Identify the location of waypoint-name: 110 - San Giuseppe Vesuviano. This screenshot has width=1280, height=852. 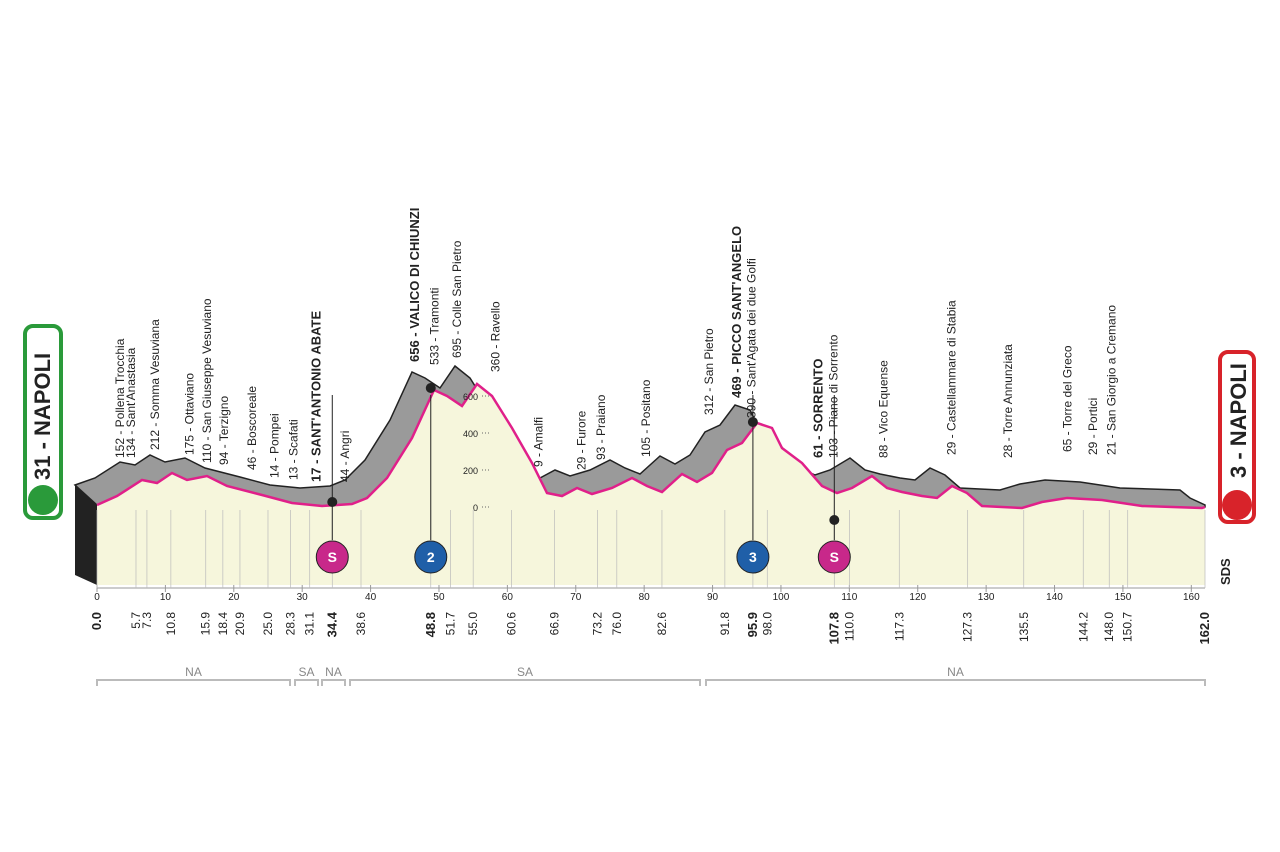
(207, 380).